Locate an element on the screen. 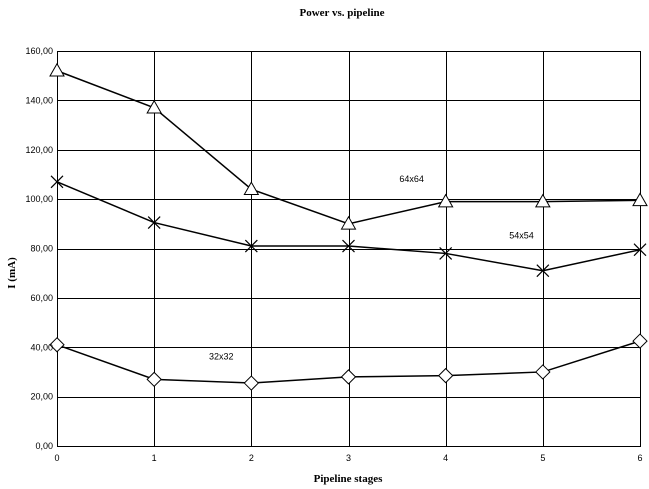 This screenshot has width=649, height=489. y-tick-label: 20,00 is located at coordinates (41, 397).